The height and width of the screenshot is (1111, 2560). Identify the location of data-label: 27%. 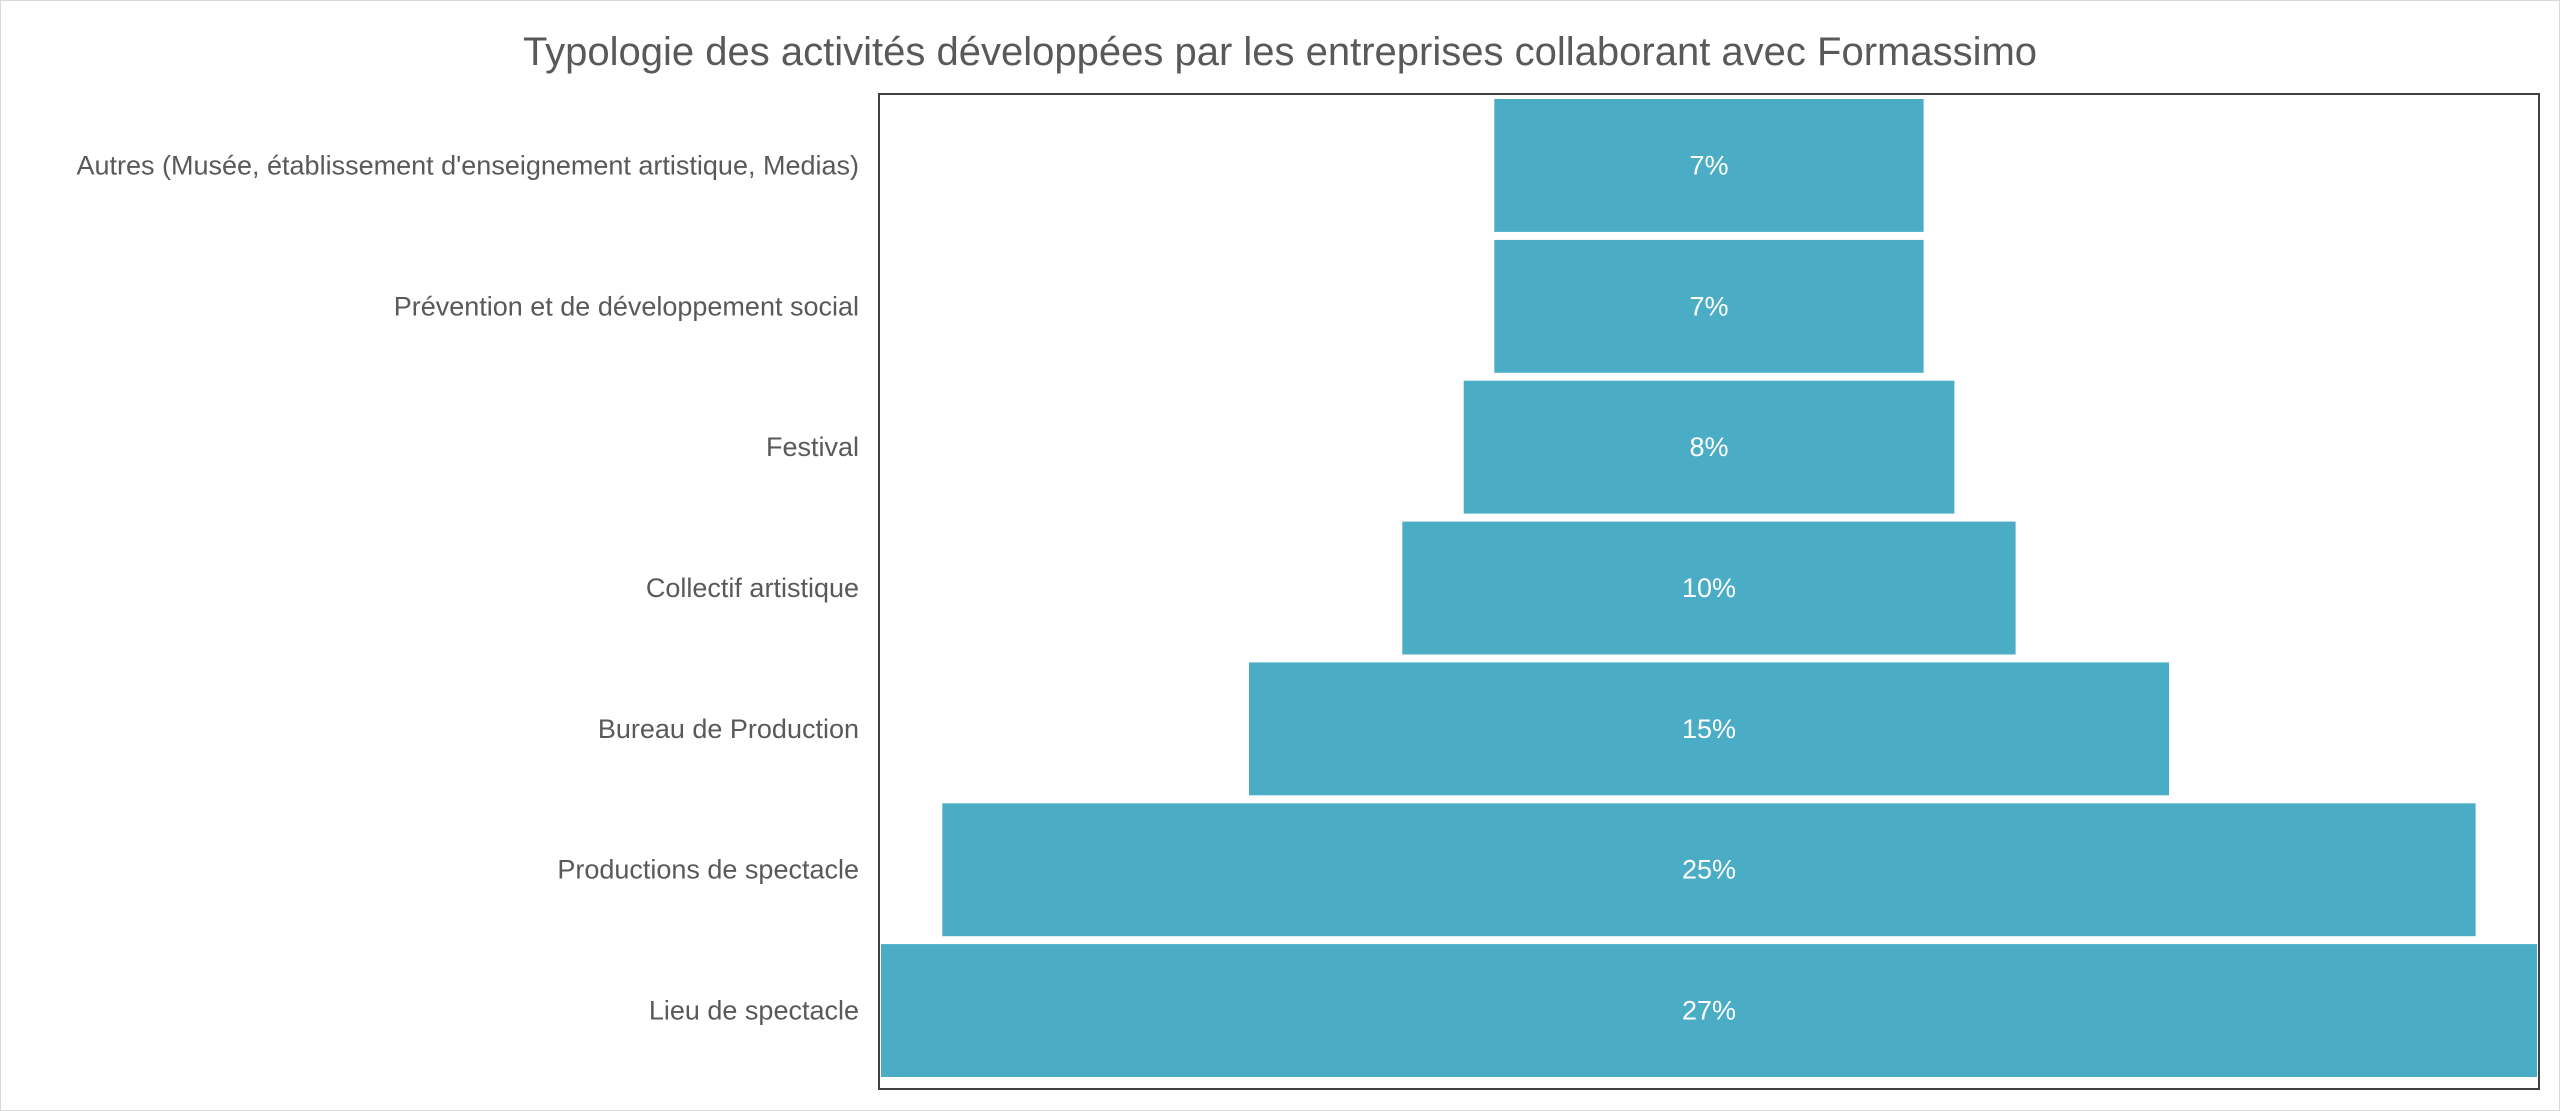
(1709, 1011).